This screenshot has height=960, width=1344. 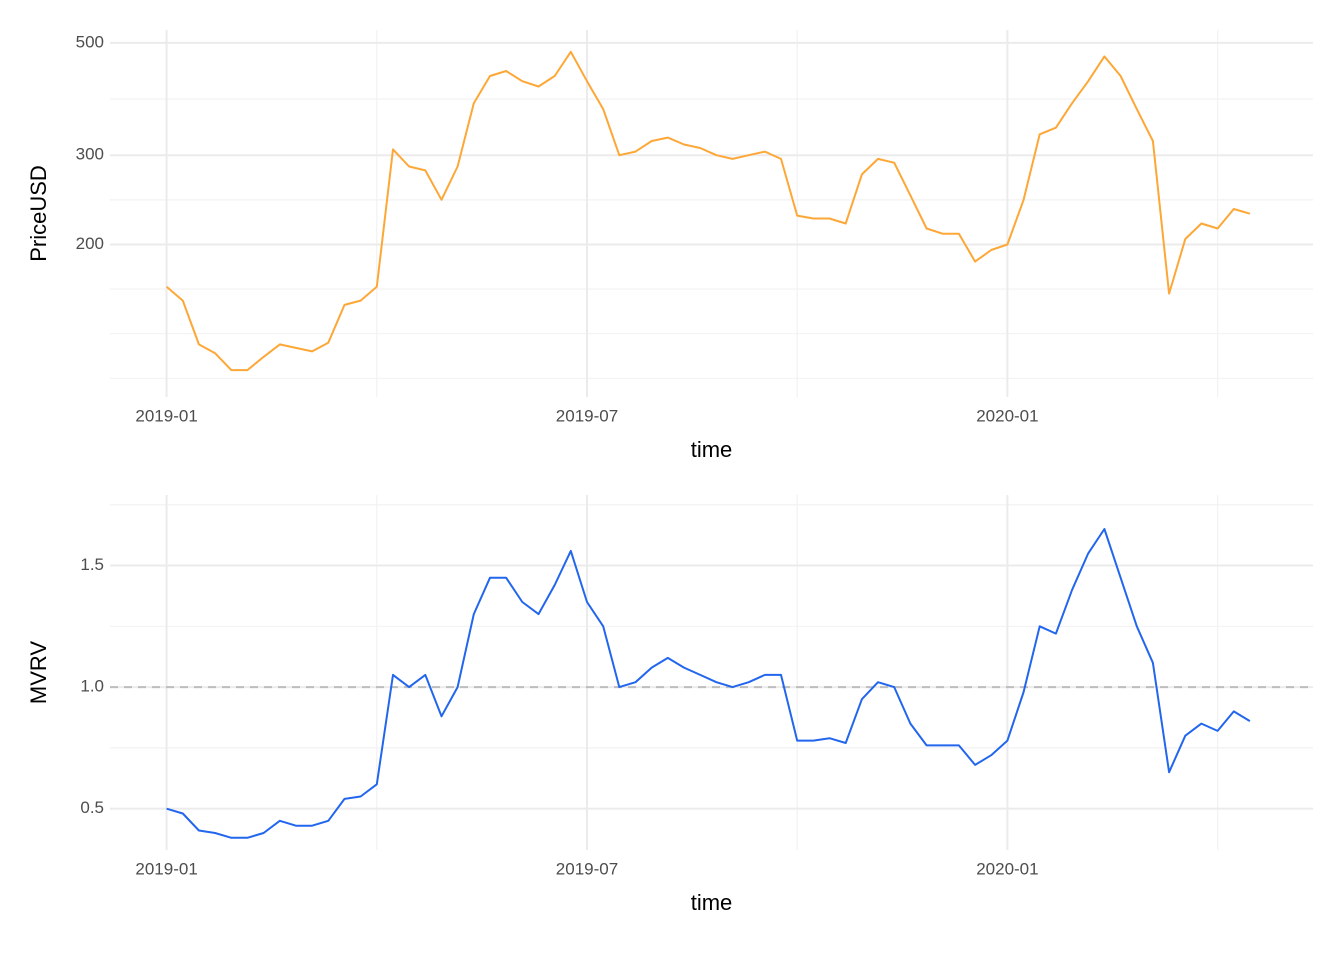 I want to click on y-tick-label: 300, so click(x=90, y=154).